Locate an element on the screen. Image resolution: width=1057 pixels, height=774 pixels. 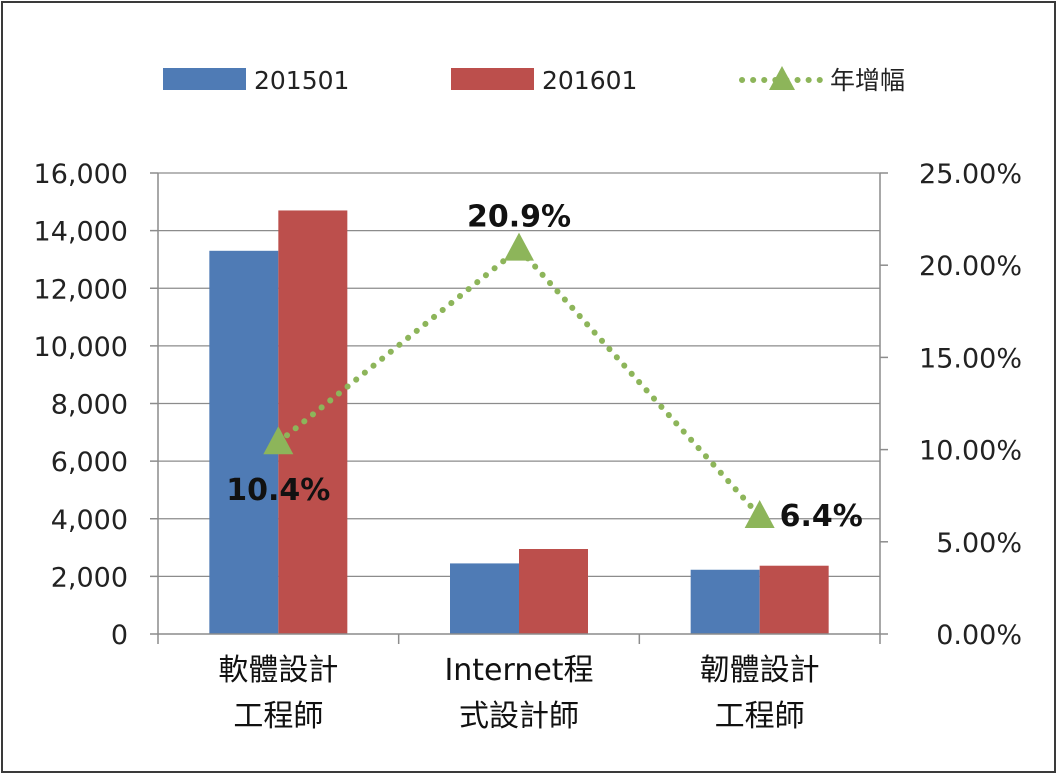
left-axis-tick-label: 10,000 is located at coordinates (81, 347).